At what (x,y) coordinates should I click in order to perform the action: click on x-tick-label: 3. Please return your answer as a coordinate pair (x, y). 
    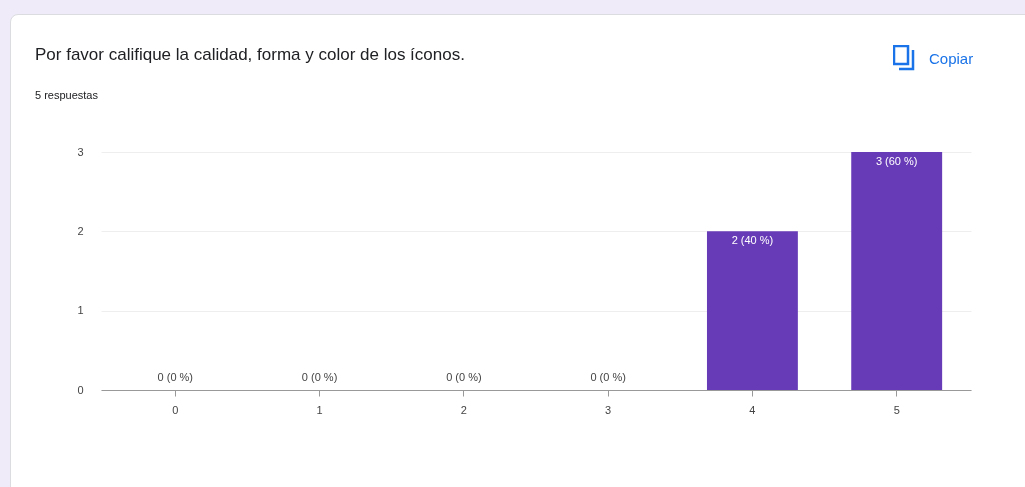
    Looking at the image, I should click on (608, 409).